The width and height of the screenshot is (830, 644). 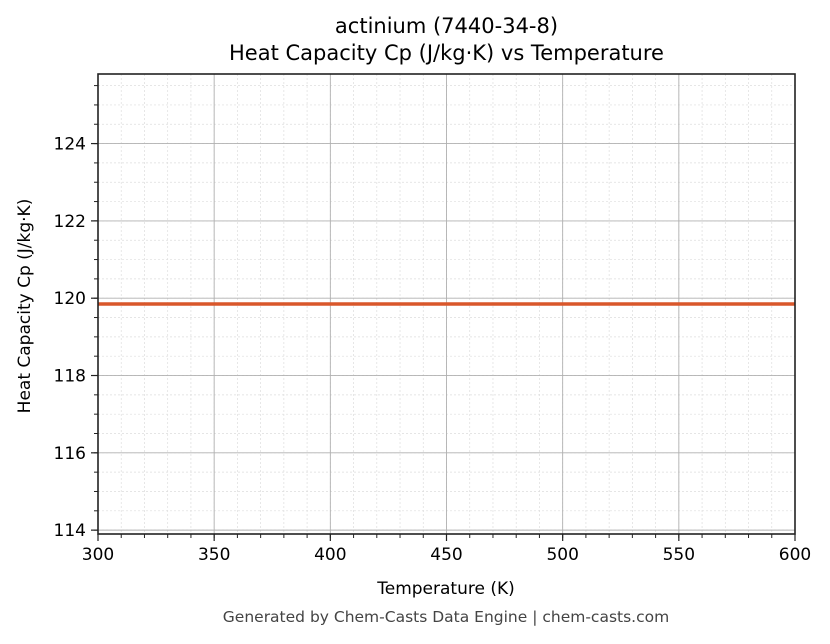 I want to click on y-tick-labels: 114 116 118 120 122 124, so click(x=70, y=338).